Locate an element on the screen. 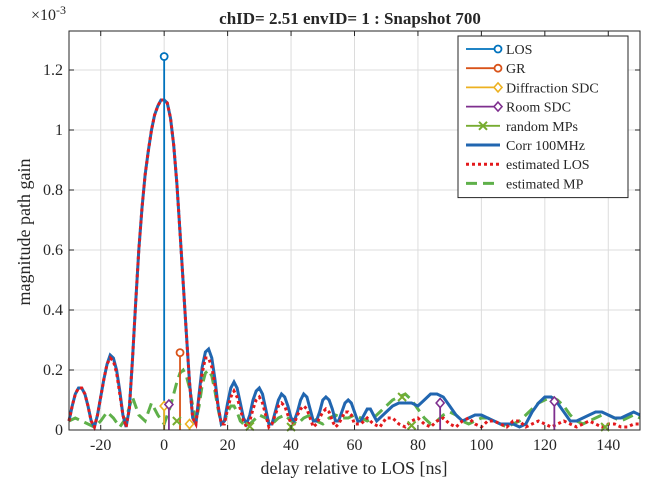 This screenshot has width=645, height=483. x-tick-label: 0 is located at coordinates (164, 445).